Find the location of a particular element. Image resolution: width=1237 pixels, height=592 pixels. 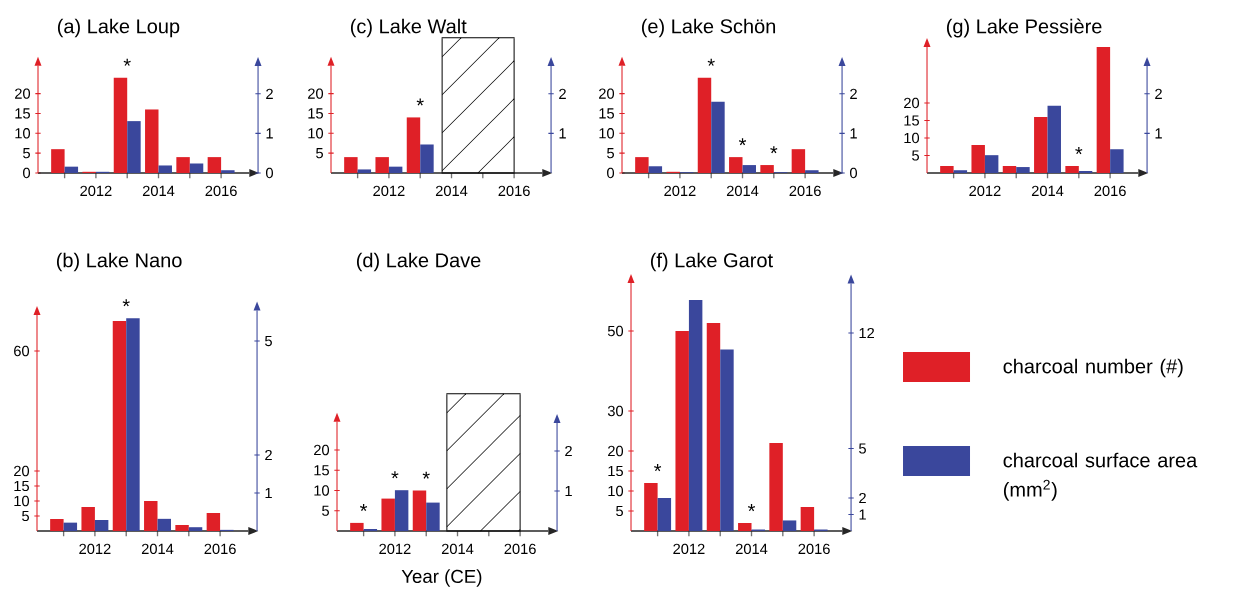

chart-title: (a) Lake Loup is located at coordinates (118, 28).